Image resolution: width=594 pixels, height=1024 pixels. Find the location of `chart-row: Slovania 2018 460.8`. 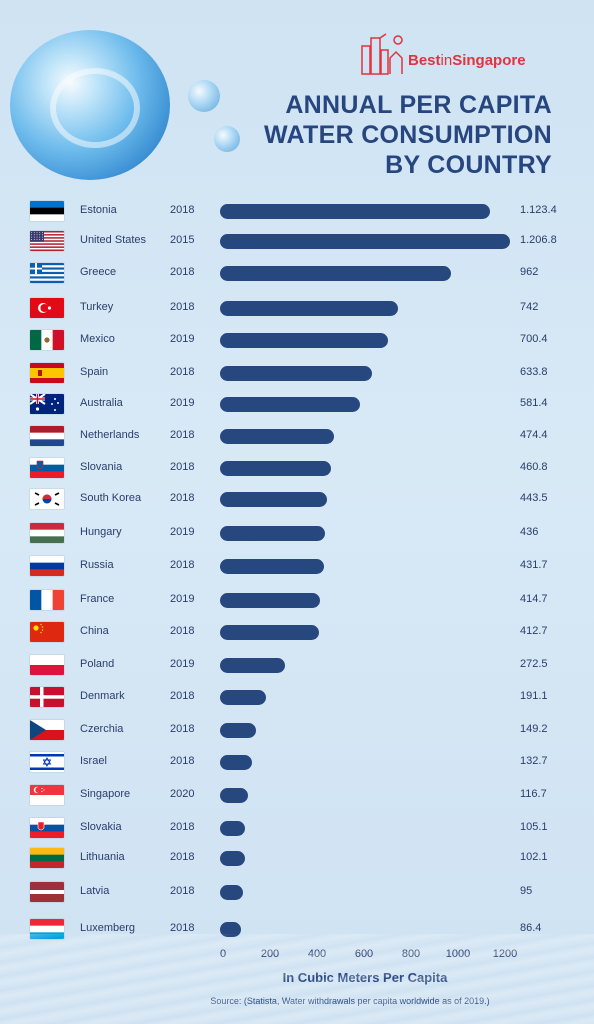

chart-row: Slovania 2018 460.8 is located at coordinates (297, 468).